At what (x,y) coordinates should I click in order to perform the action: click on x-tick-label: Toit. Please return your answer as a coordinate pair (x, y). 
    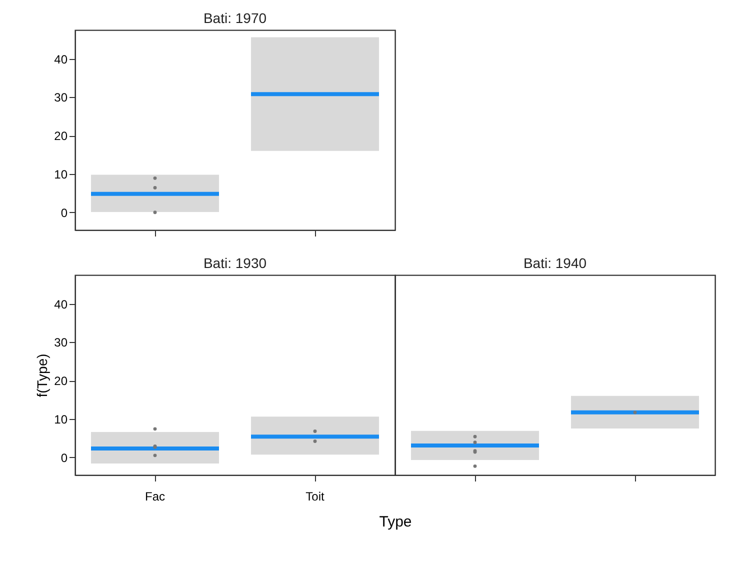
    Looking at the image, I should click on (315, 497).